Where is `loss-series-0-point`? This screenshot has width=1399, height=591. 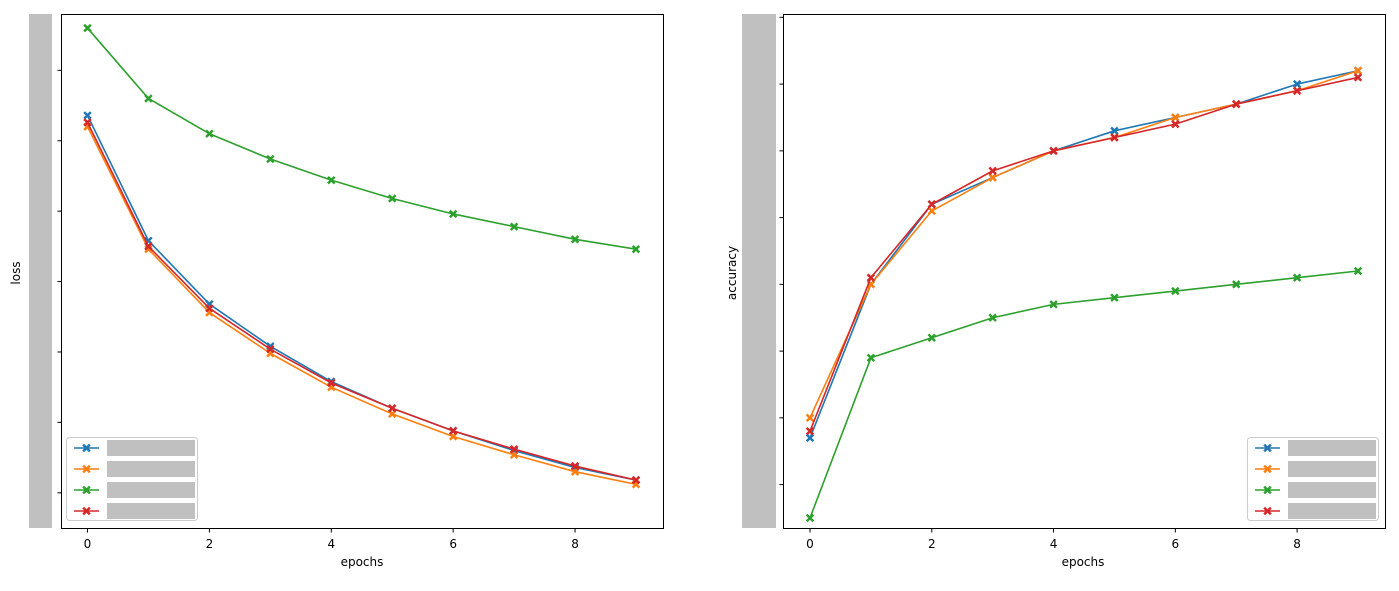
loss-series-0-point is located at coordinates (87, 115).